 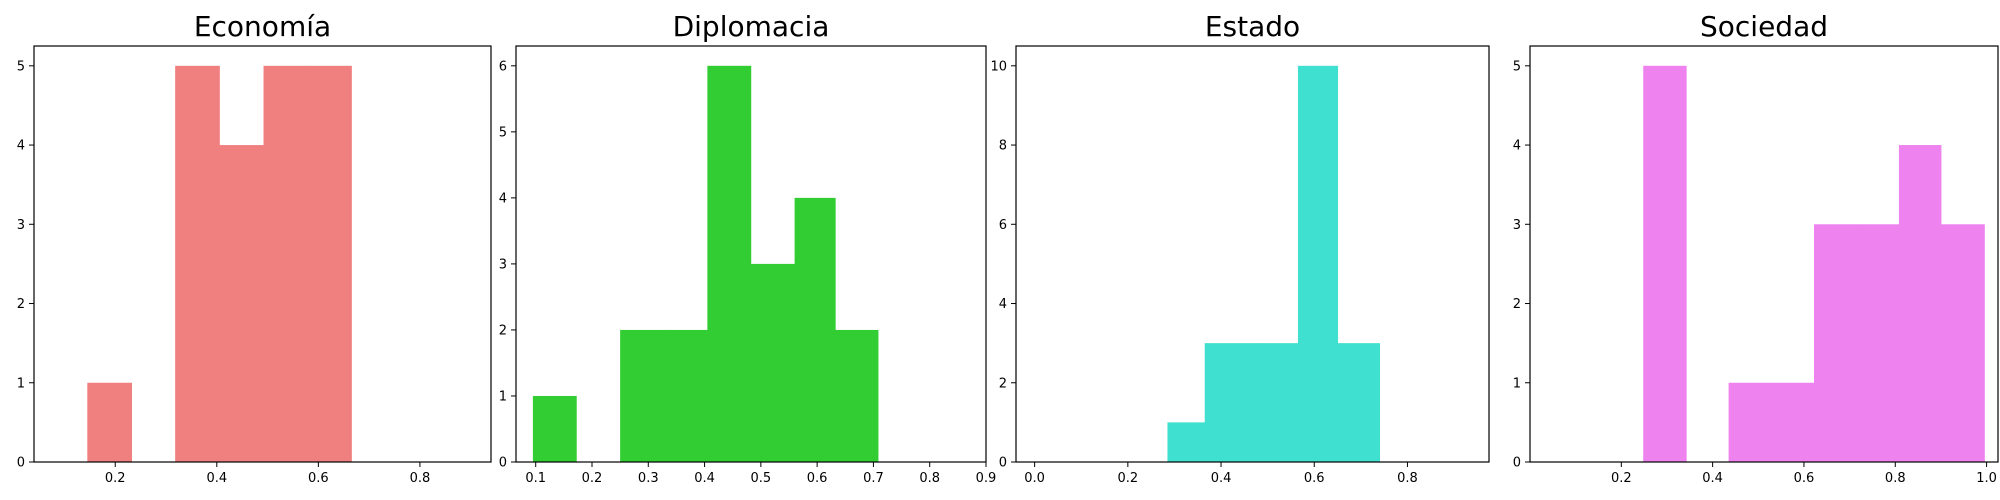 What do you see at coordinates (761, 478) in the screenshot?
I see `x-tick-label: 0.5` at bounding box center [761, 478].